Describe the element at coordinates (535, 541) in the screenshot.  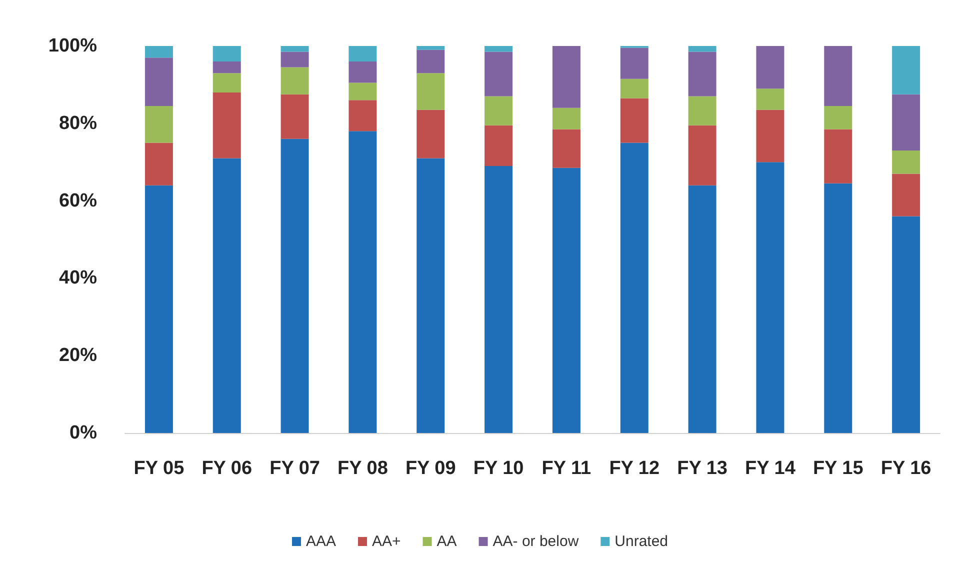
I see `legend-label: AA- or below` at that location.